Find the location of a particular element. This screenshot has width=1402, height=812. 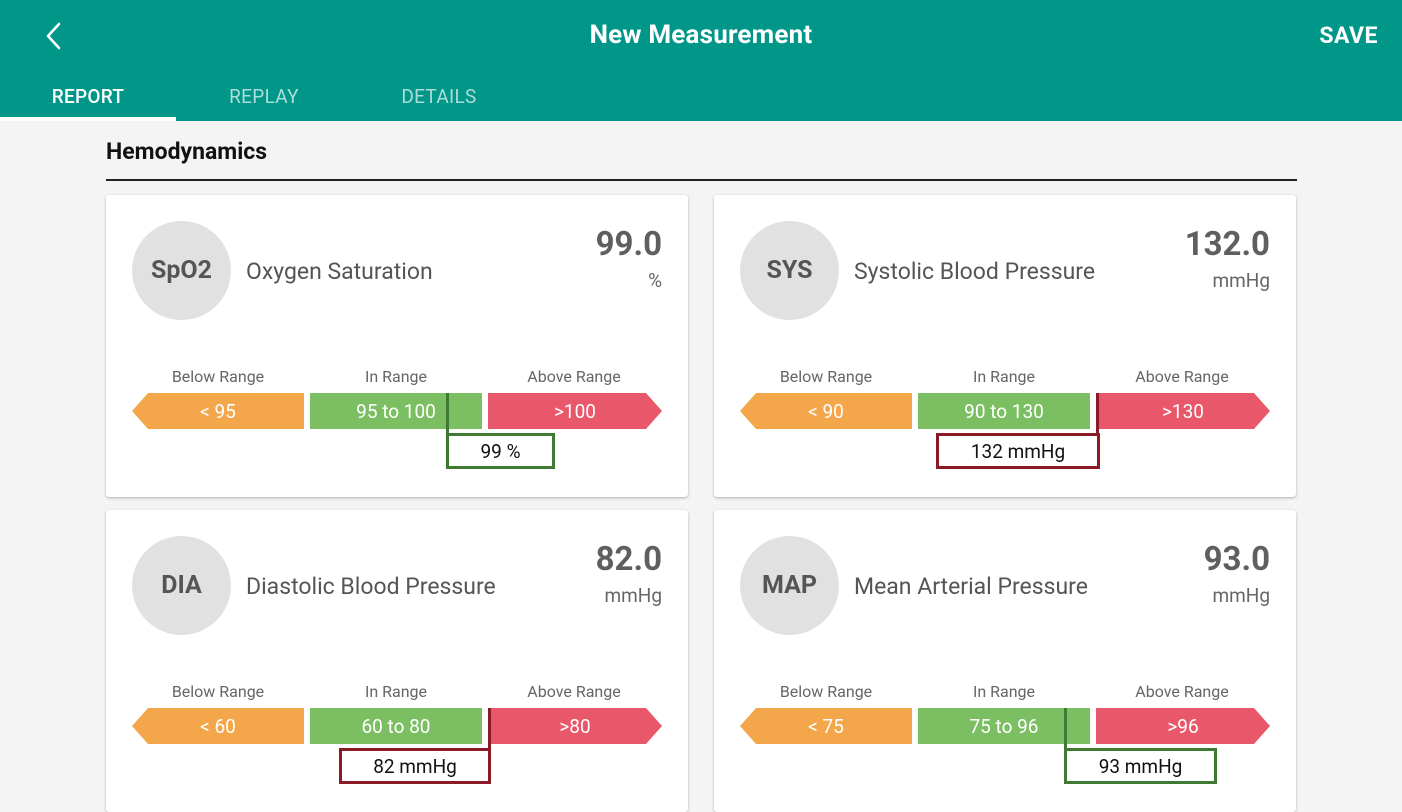

in-range-segment: 60 to 80 is located at coordinates (396, 726).